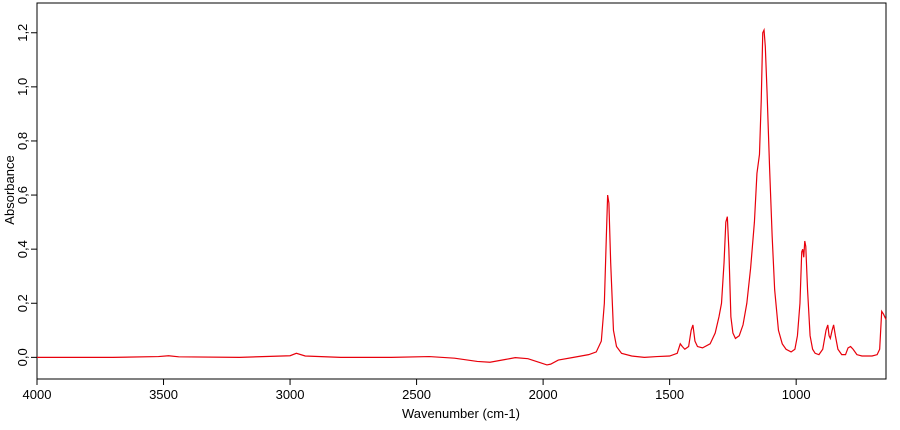 Image resolution: width=900 pixels, height=430 pixels. I want to click on y-tick-label: 0,8, so click(22, 141).